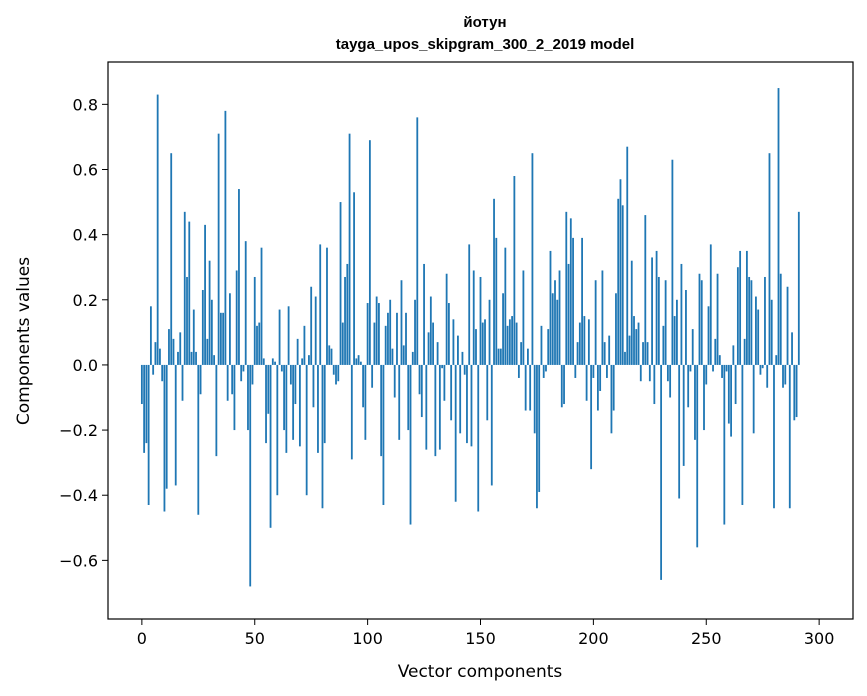 The image size is (867, 696). Describe the element at coordinates (367, 638) in the screenshot. I see `x-tick-label: 100` at that location.